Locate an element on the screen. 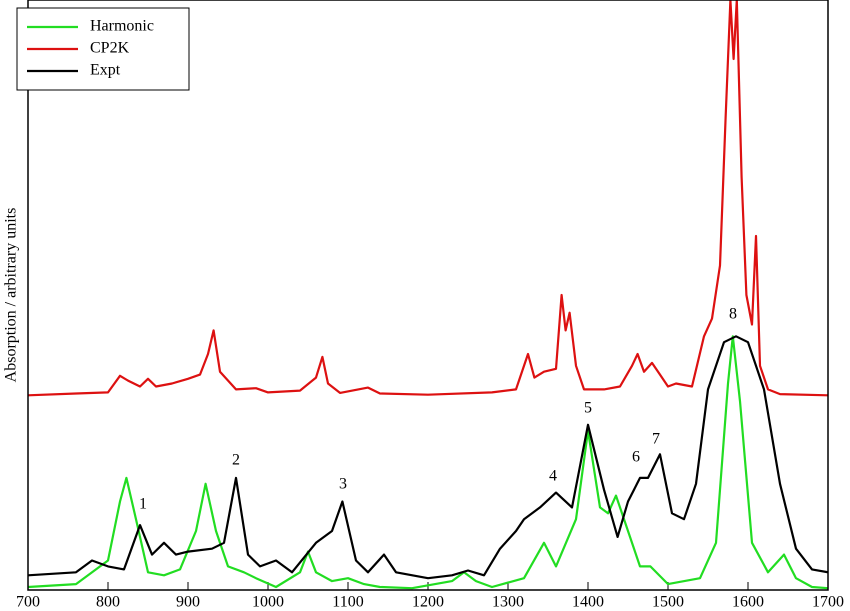 This screenshot has height=611, width=850. legend-label: Harmonic is located at coordinates (122, 26).